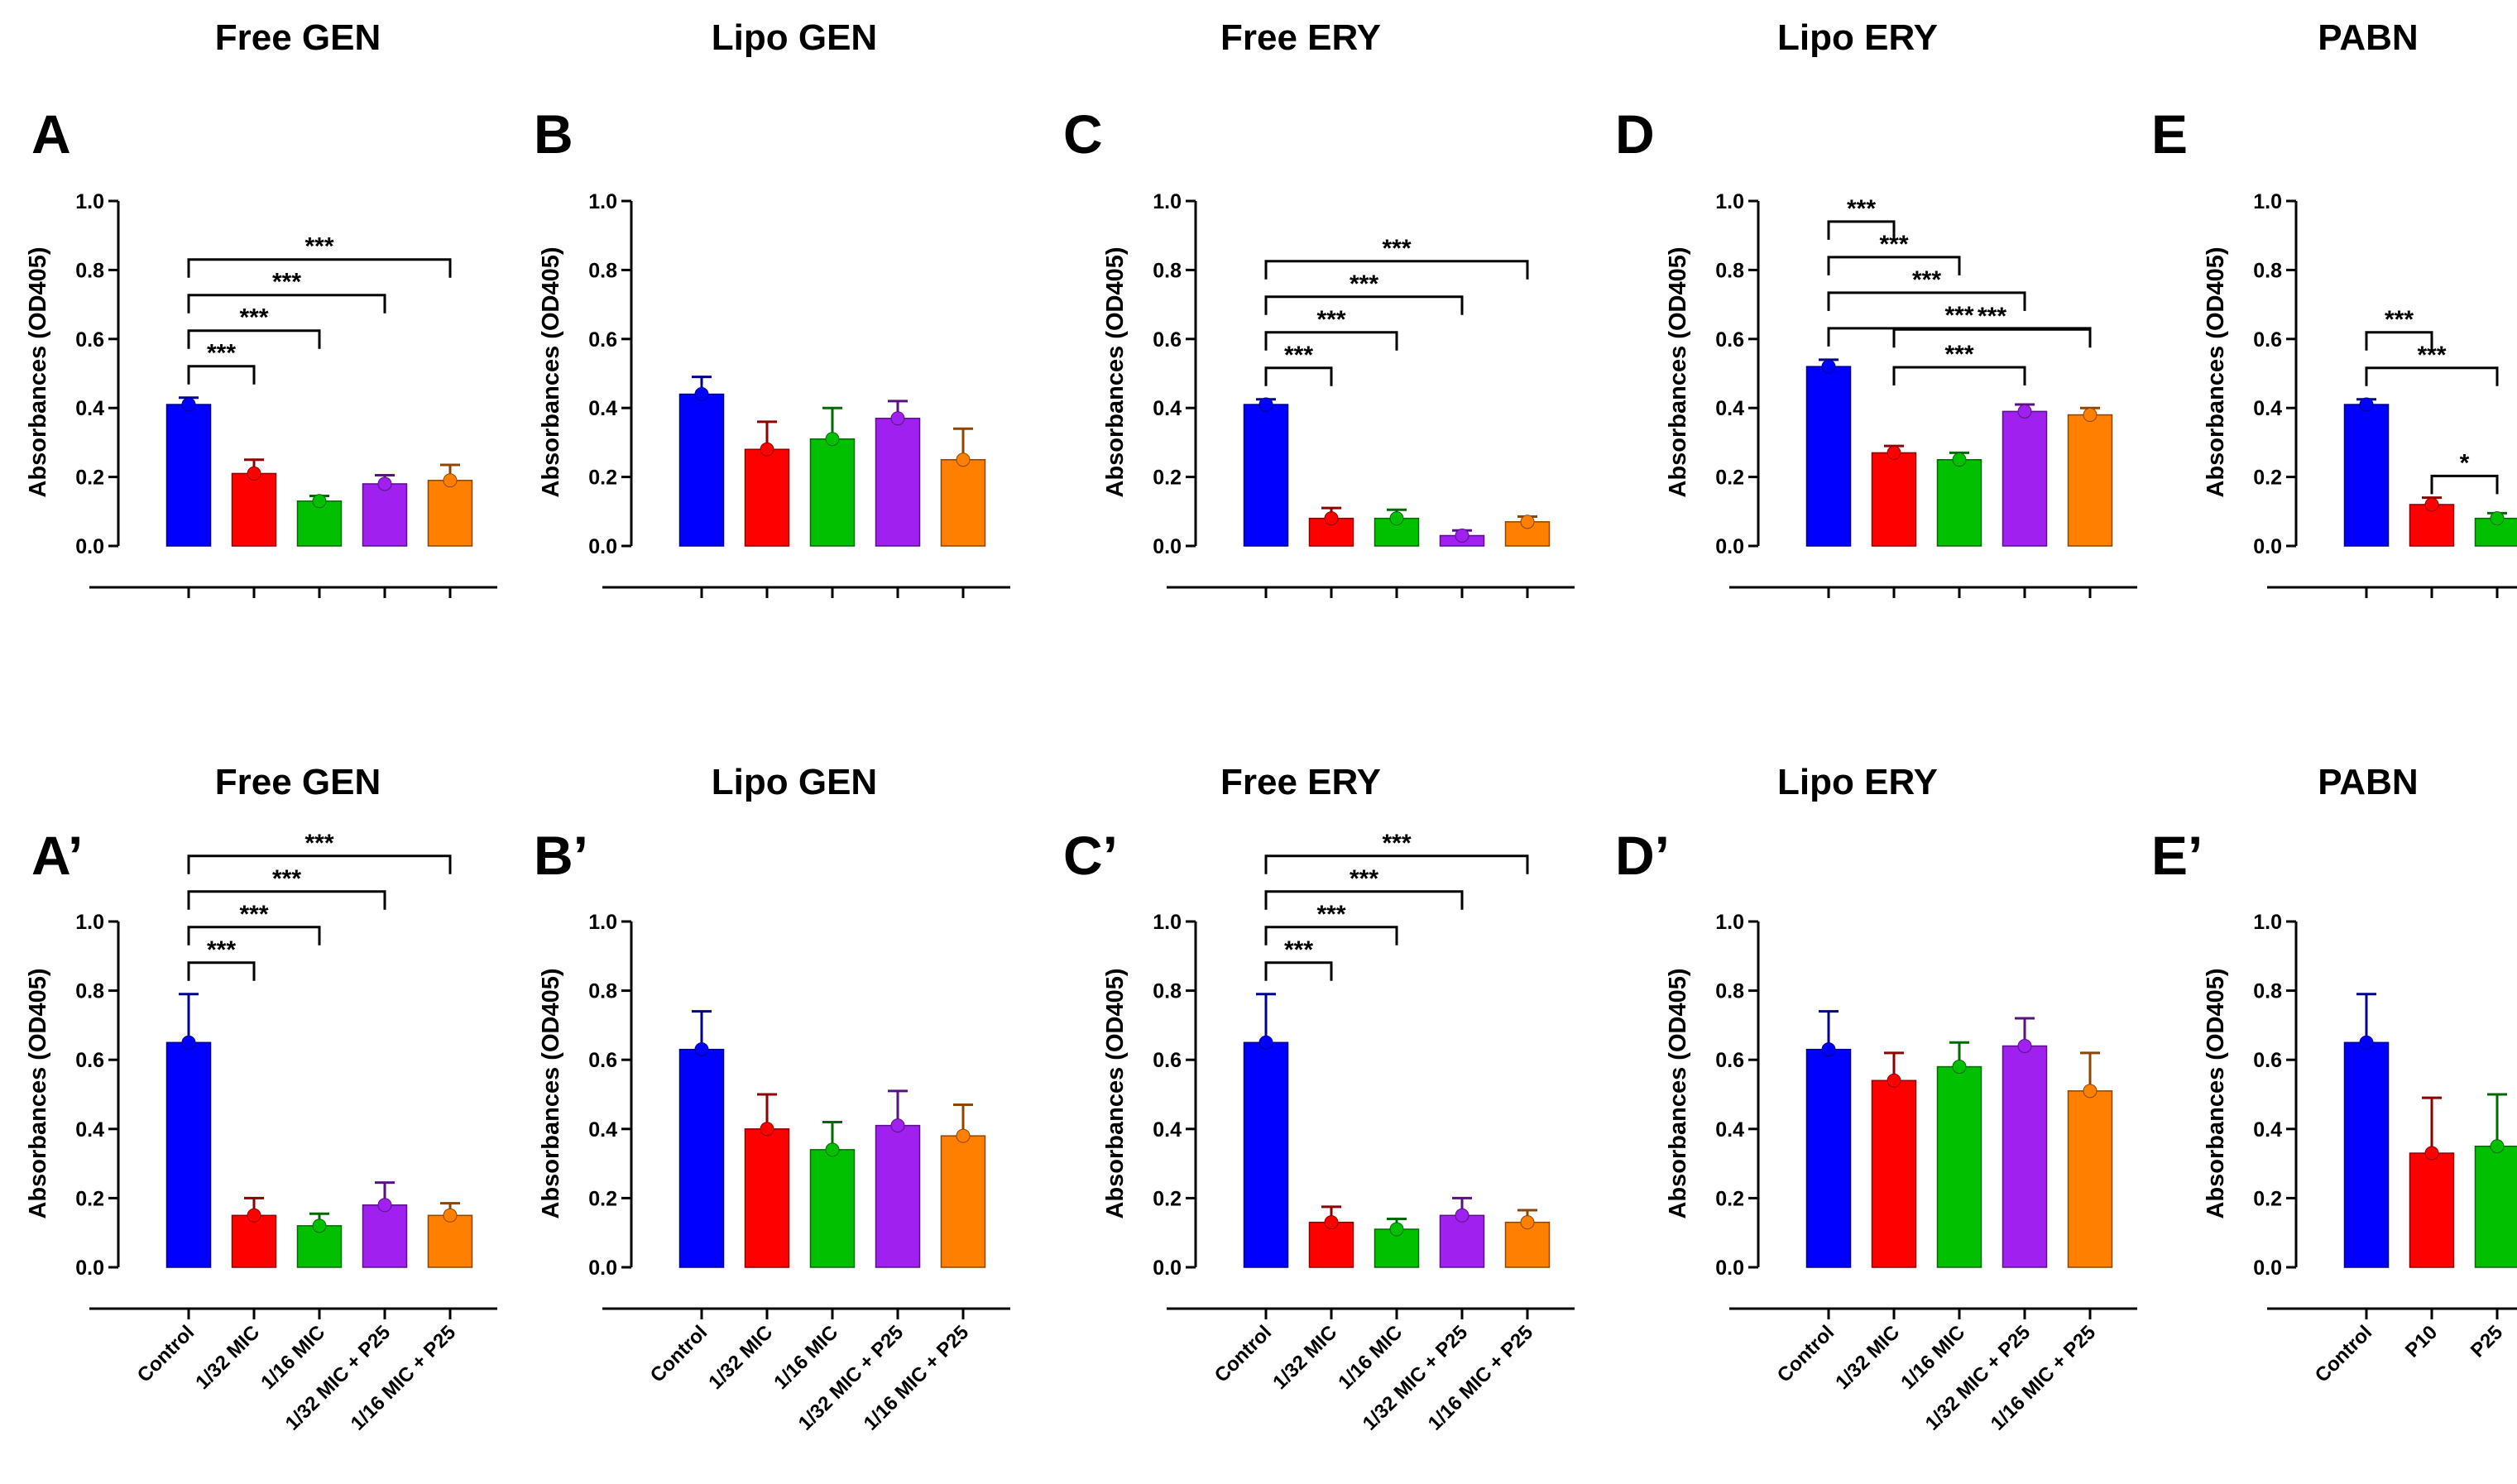  Describe the element at coordinates (1642, 855) in the screenshot. I see `panel-letter: D’` at that location.